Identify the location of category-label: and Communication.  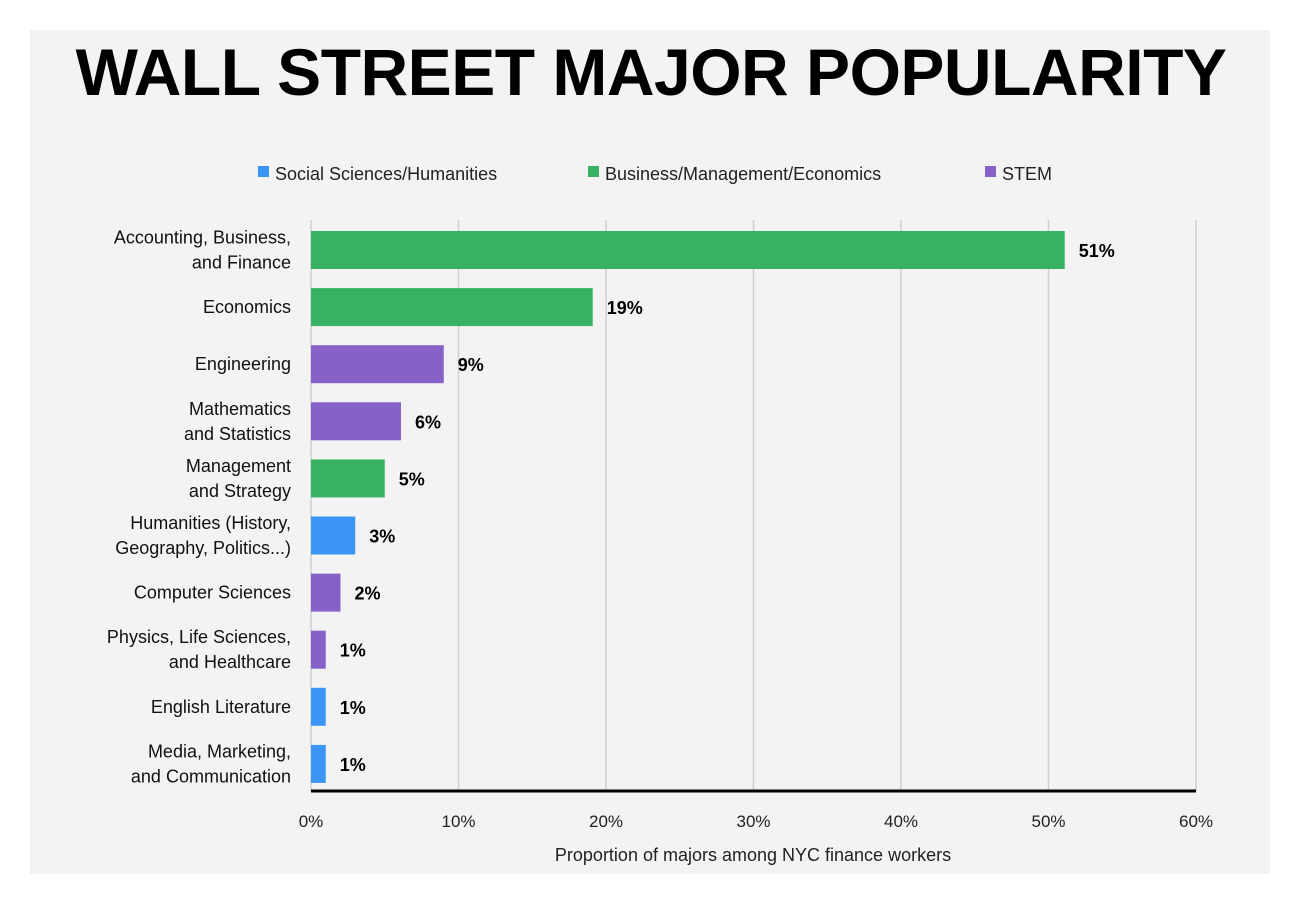
(211, 776).